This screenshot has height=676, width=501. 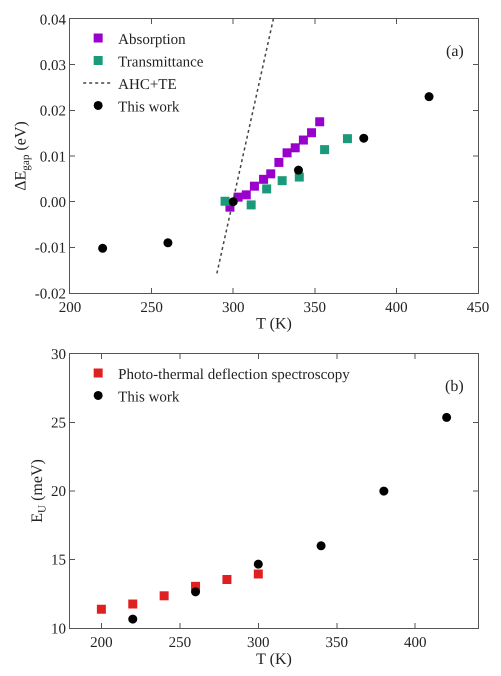 What do you see at coordinates (58, 355) in the screenshot?
I see `y-tick-label: 30` at bounding box center [58, 355].